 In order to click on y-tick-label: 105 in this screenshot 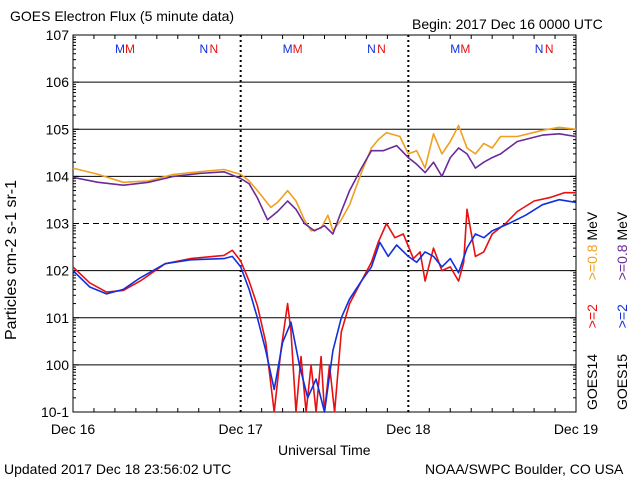, I will do `click(58, 129)`.